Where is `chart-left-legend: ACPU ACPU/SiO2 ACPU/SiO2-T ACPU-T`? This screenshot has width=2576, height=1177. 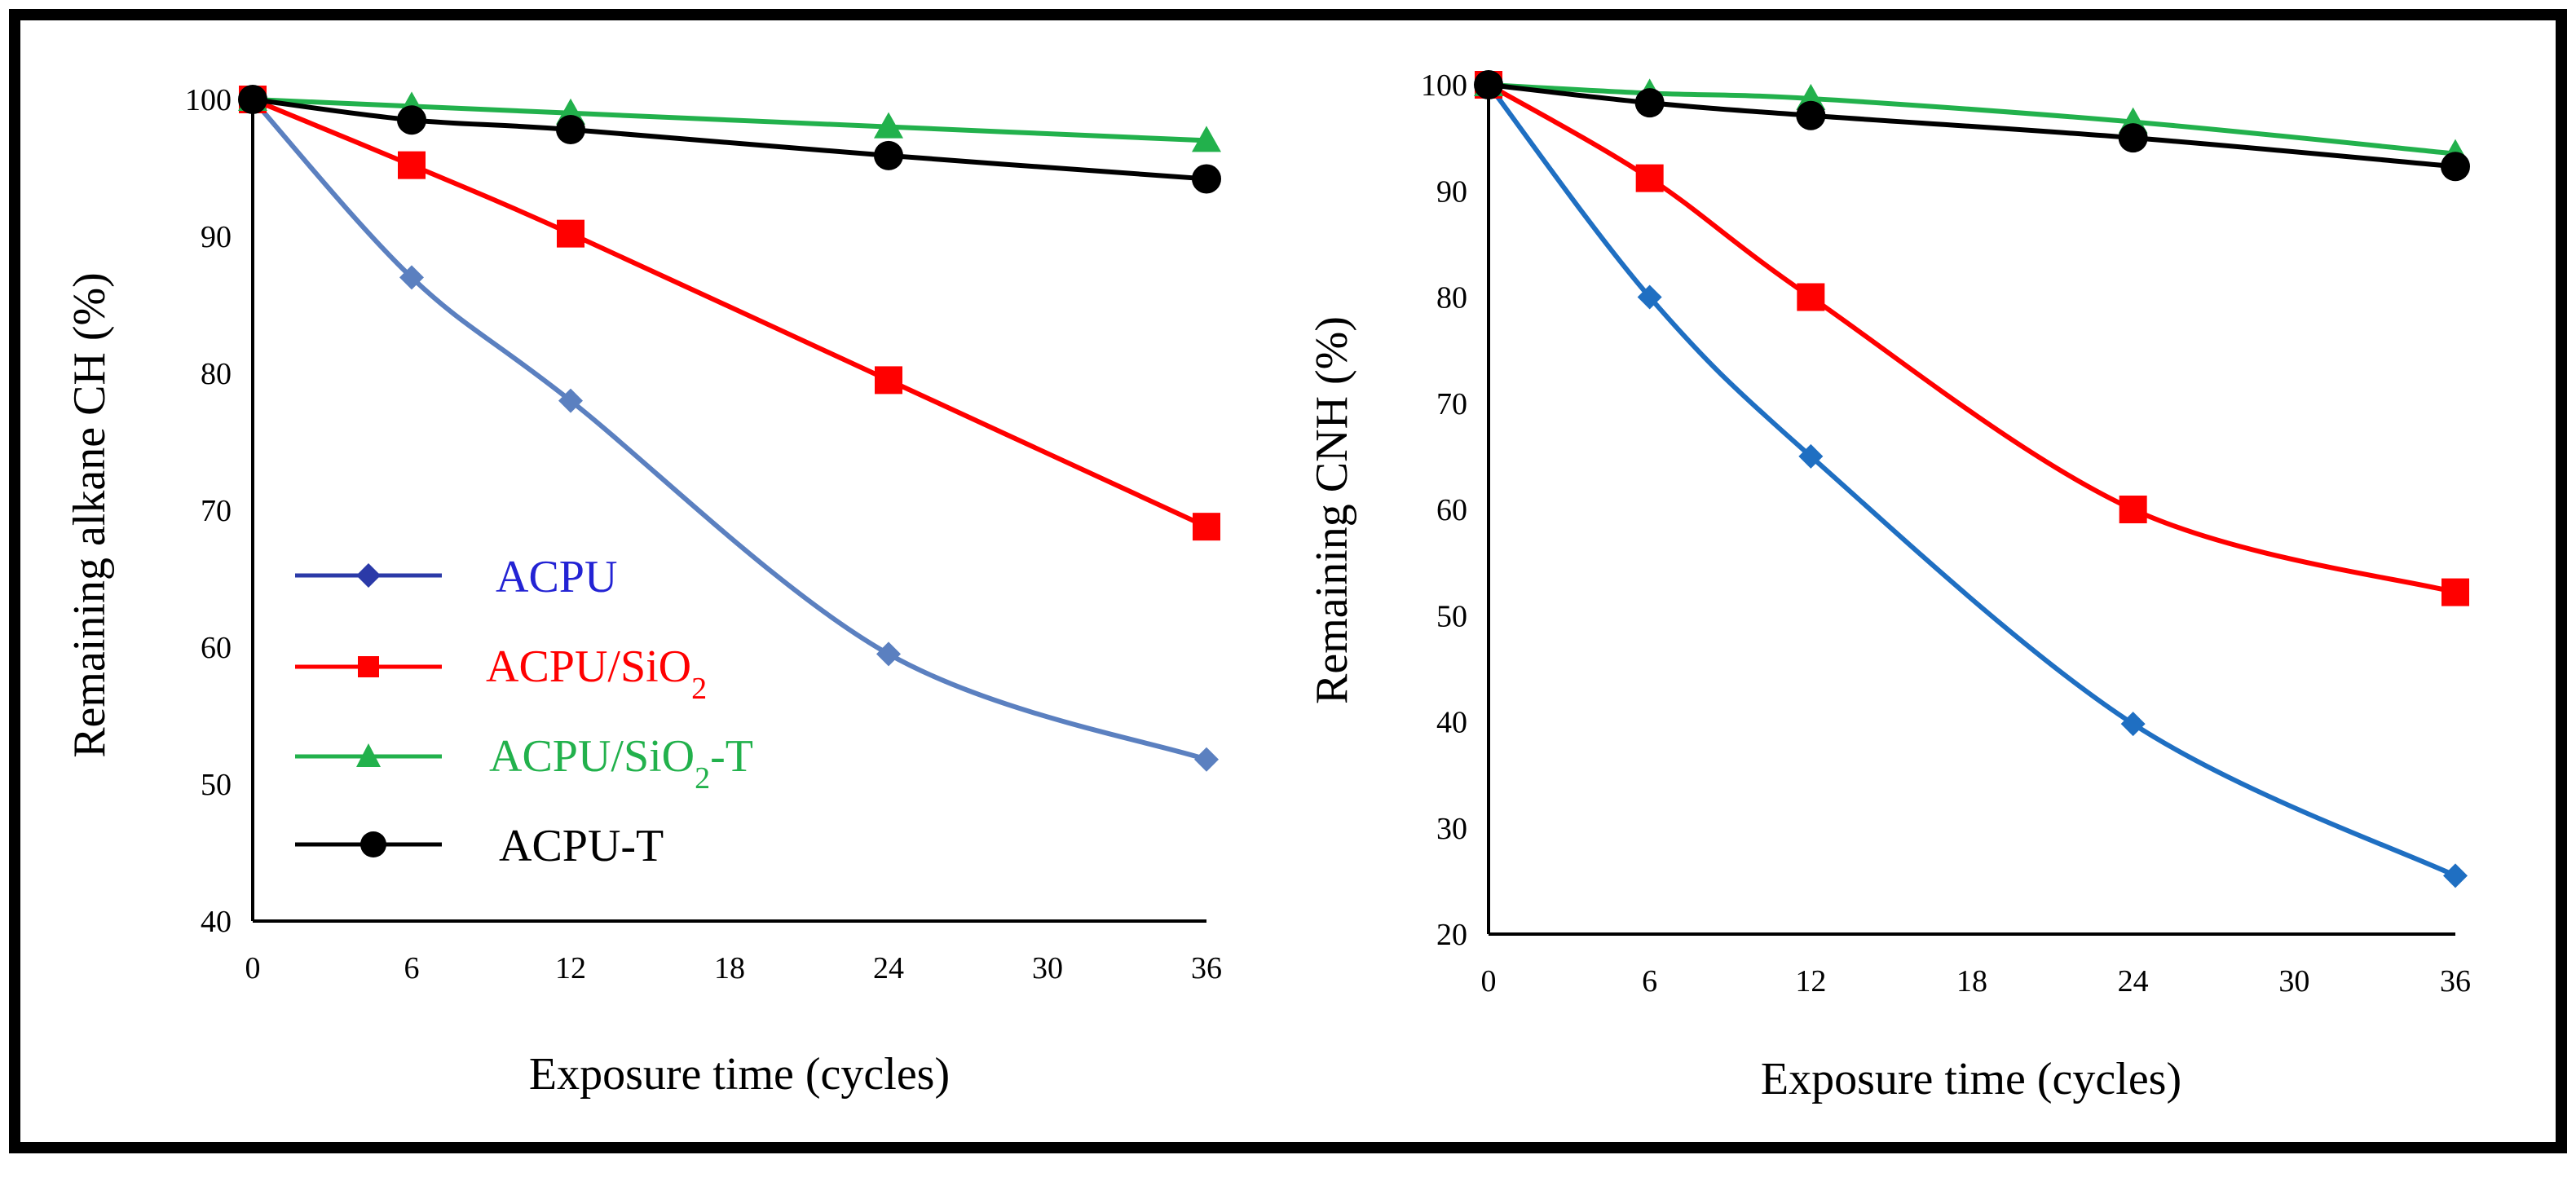
chart-left-legend: ACPU ACPU/SiO2 ACPU/SiO2-T ACPU-T is located at coordinates (524, 711).